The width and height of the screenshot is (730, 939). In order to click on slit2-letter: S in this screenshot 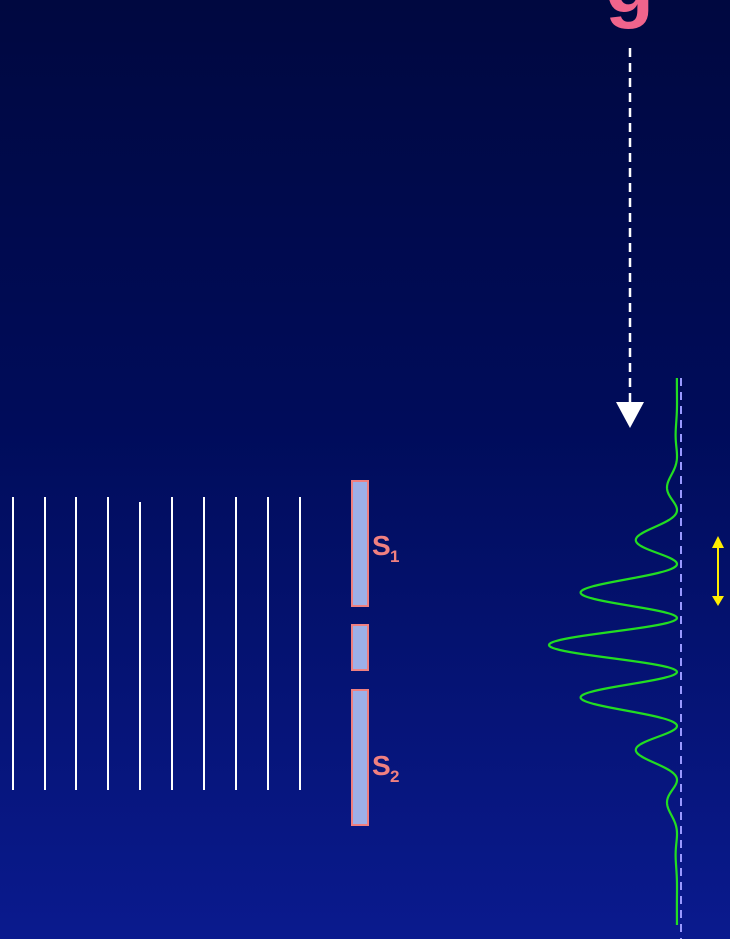, I will do `click(381, 765)`.